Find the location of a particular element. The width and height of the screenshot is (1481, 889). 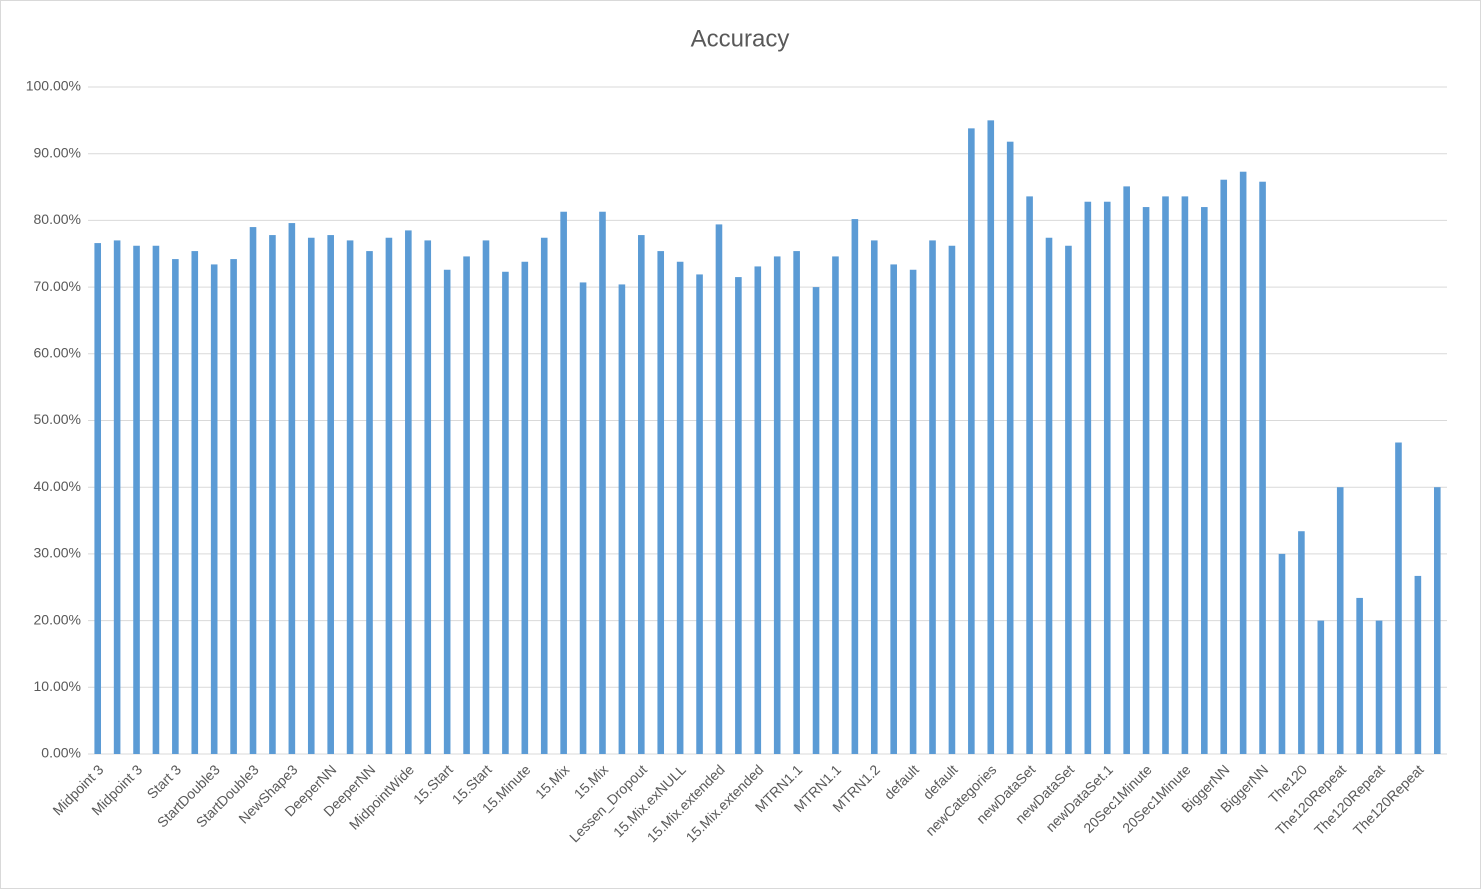

y-tick-label: 90.00% is located at coordinates (57, 152).